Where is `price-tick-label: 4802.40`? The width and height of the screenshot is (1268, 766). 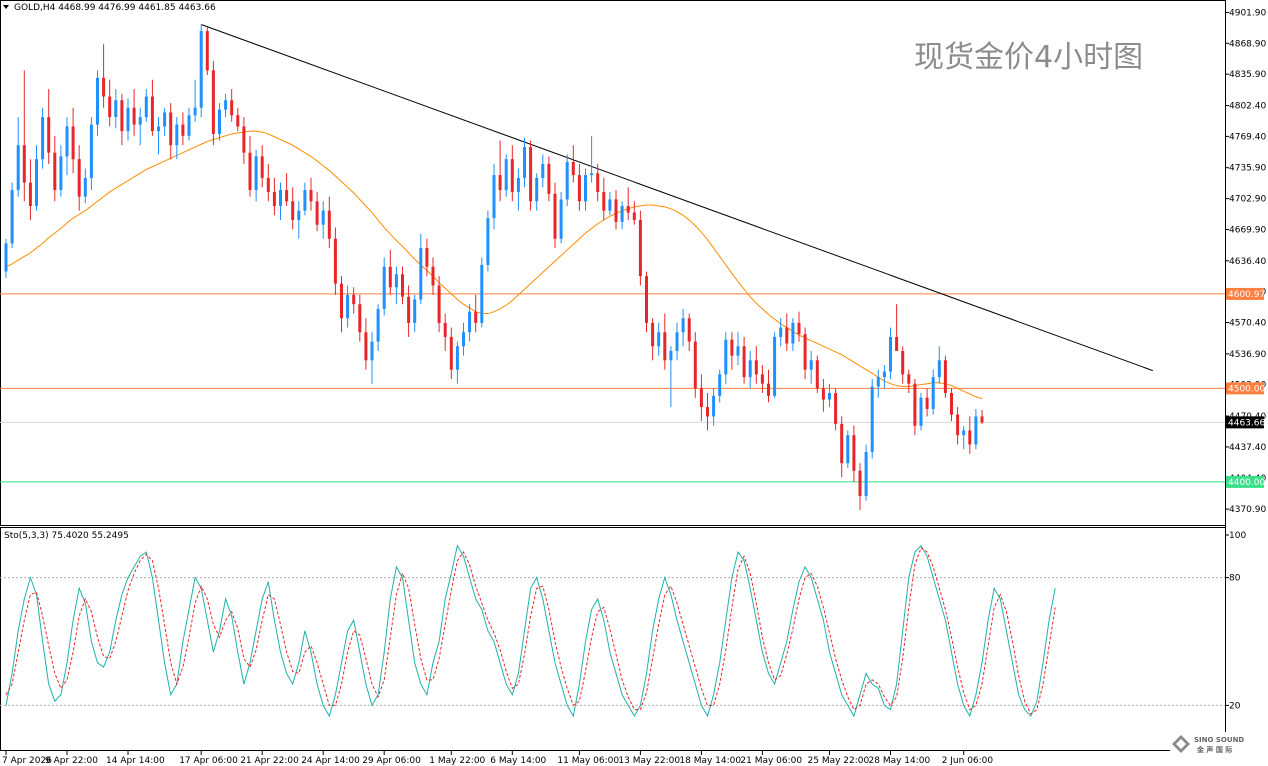
price-tick-label: 4802.40 is located at coordinates (1247, 107).